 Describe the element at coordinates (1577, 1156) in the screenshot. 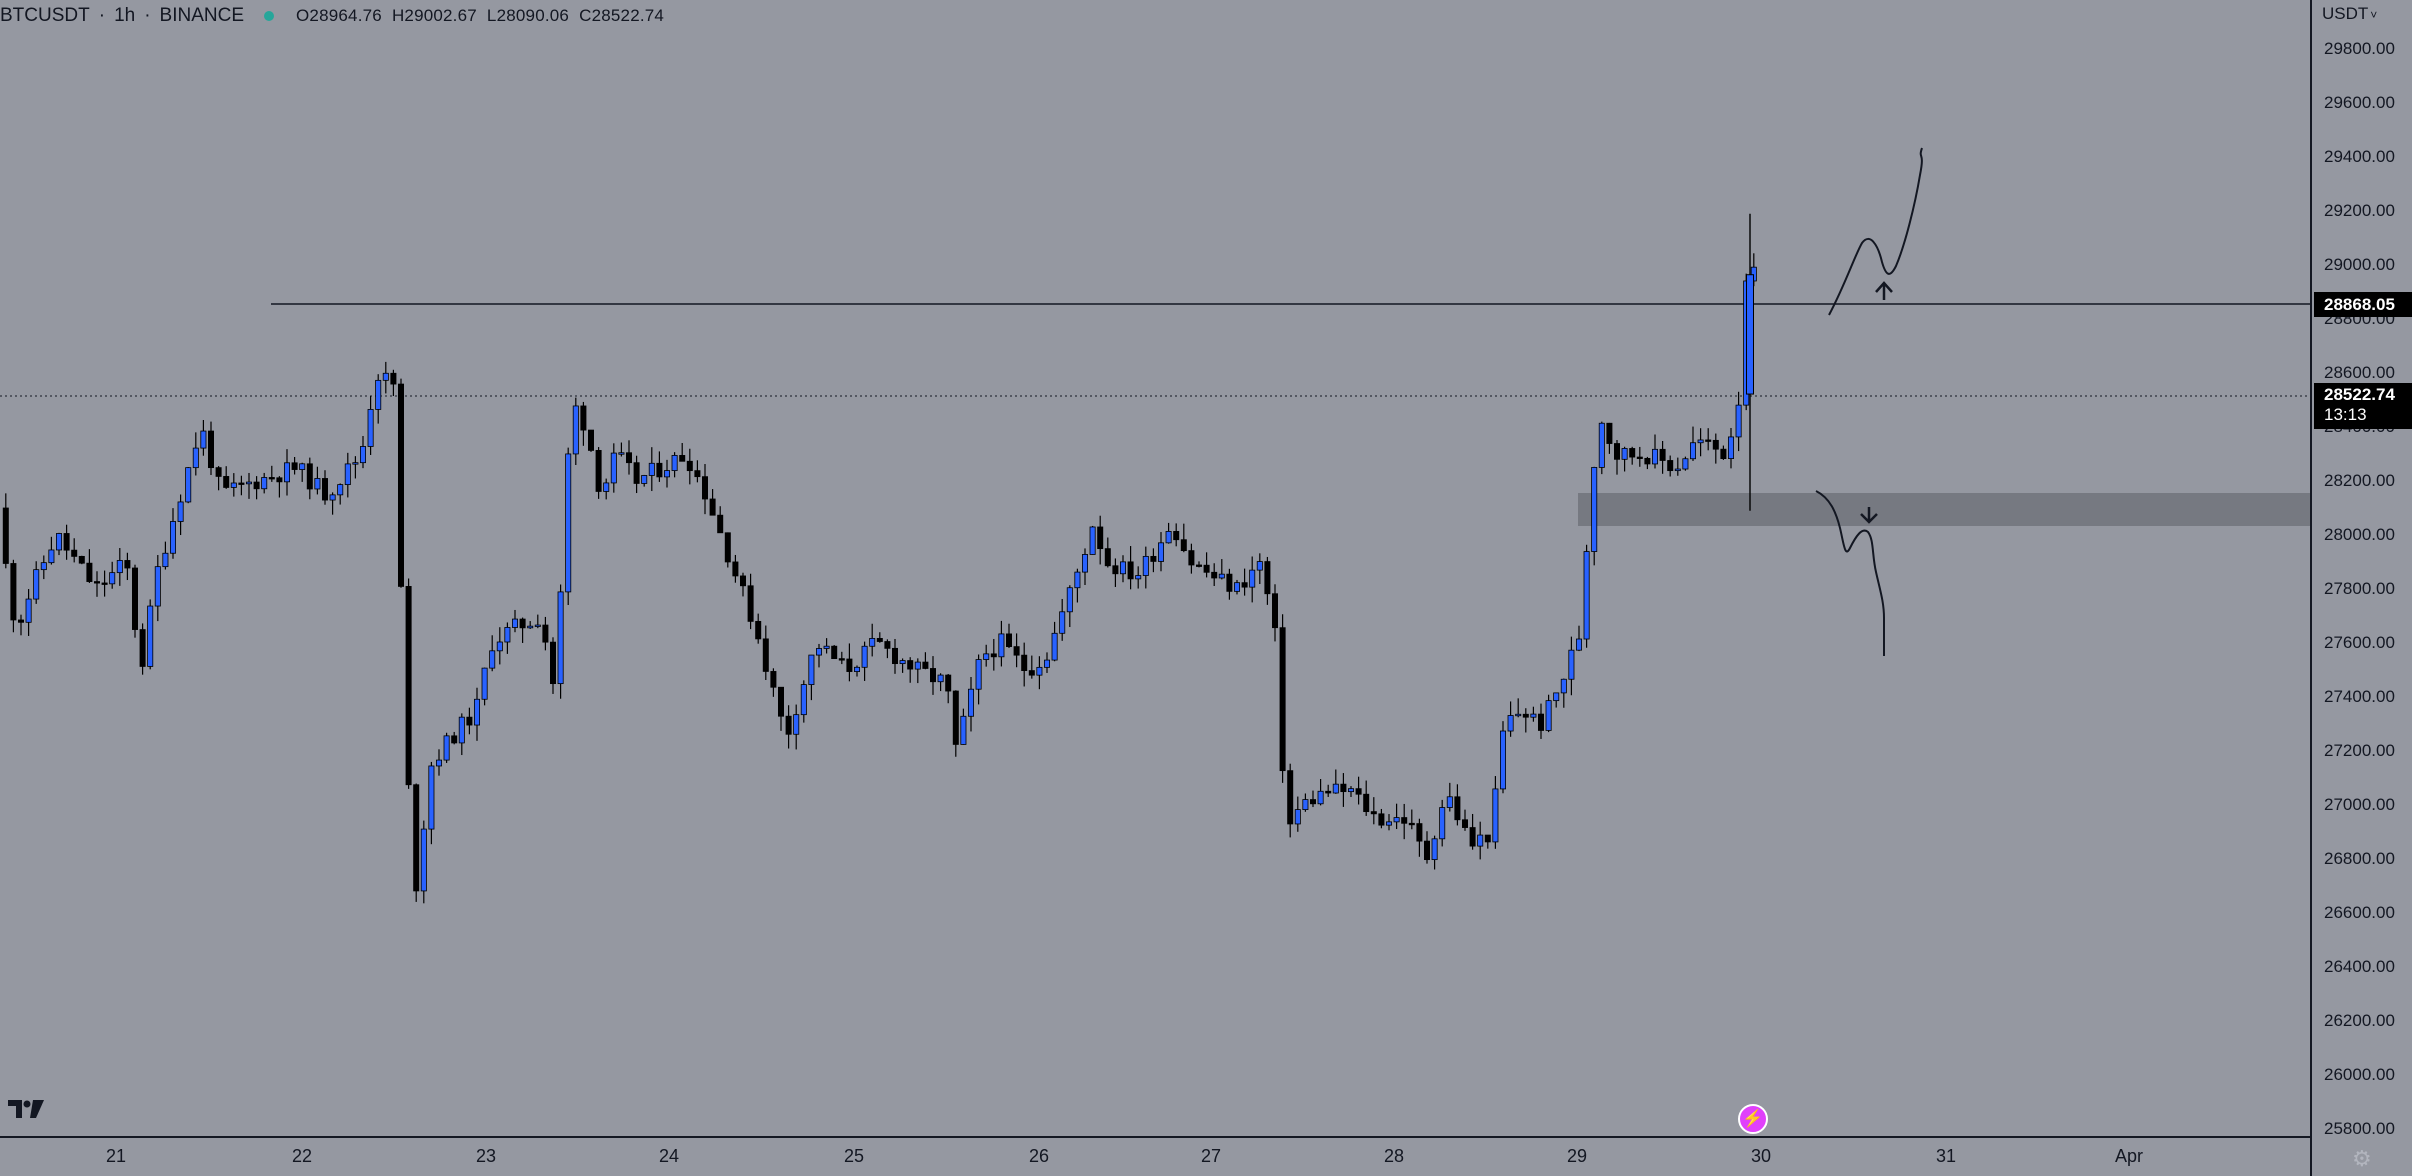

I see `time-tick-label: 29` at that location.